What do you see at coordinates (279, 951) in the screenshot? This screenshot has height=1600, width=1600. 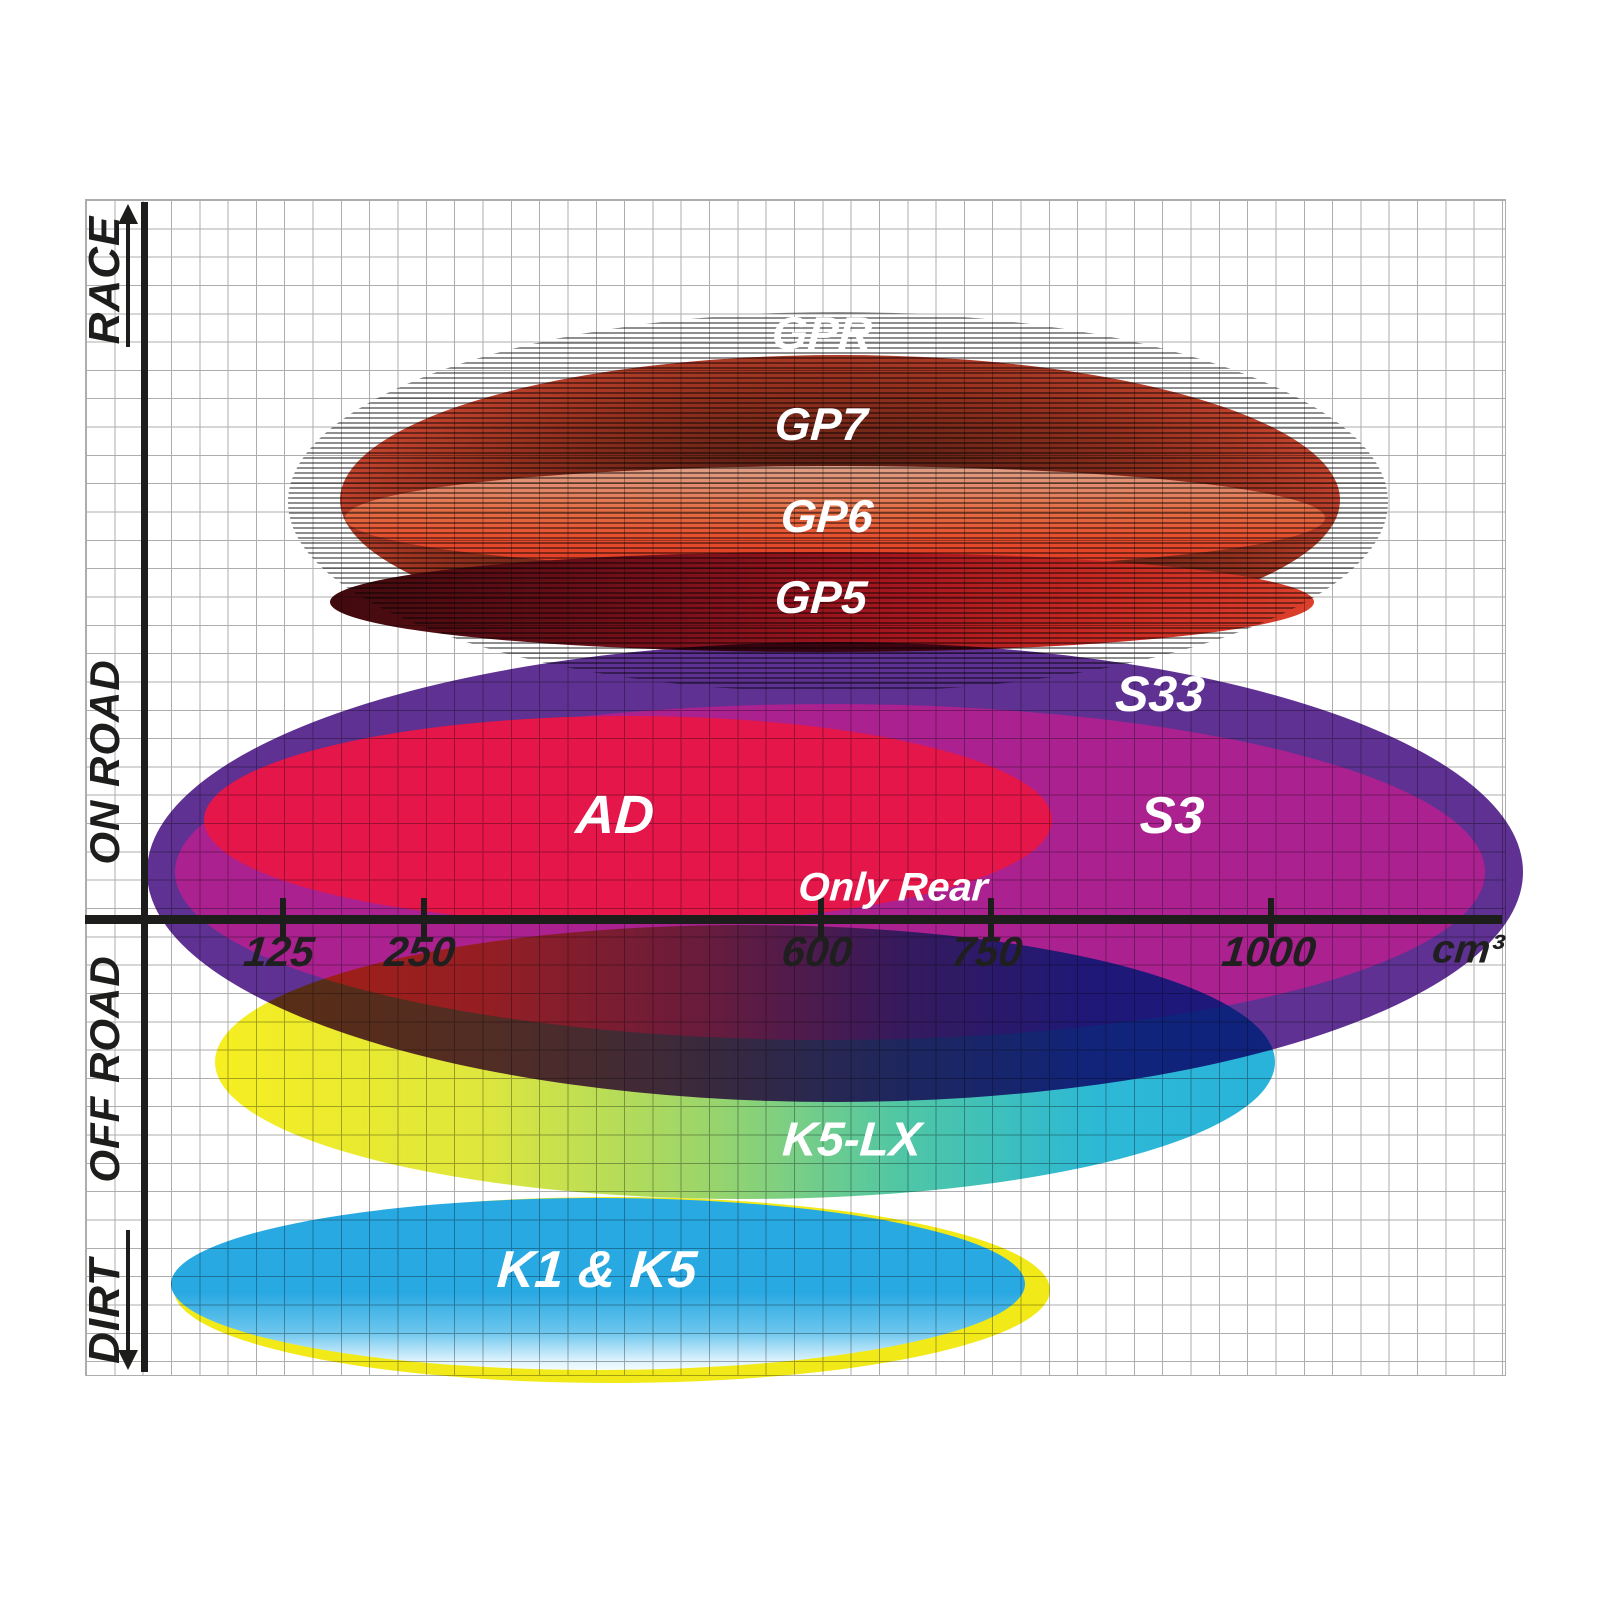 I see `x-tick-label-125: 125` at bounding box center [279, 951].